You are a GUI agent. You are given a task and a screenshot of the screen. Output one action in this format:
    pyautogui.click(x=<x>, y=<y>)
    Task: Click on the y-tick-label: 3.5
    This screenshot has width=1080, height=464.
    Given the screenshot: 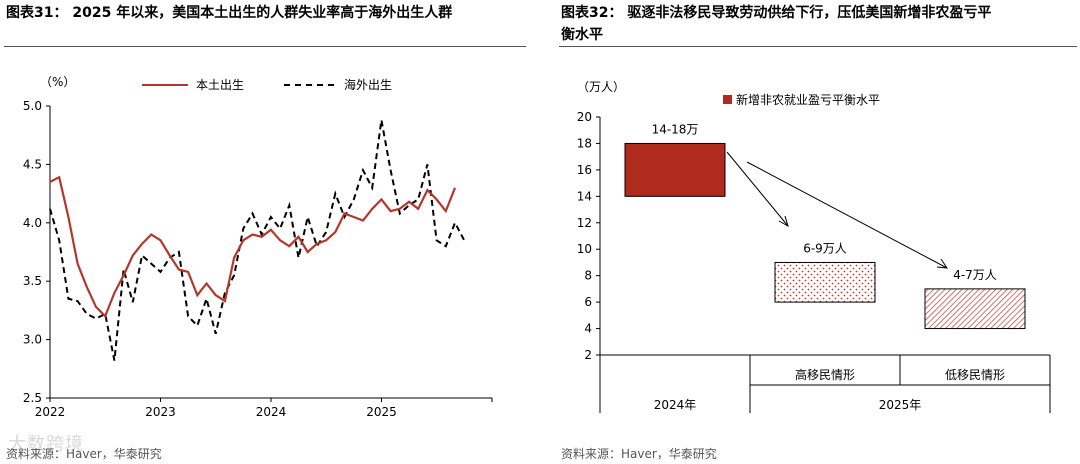 What is the action you would take?
    pyautogui.click(x=32, y=281)
    